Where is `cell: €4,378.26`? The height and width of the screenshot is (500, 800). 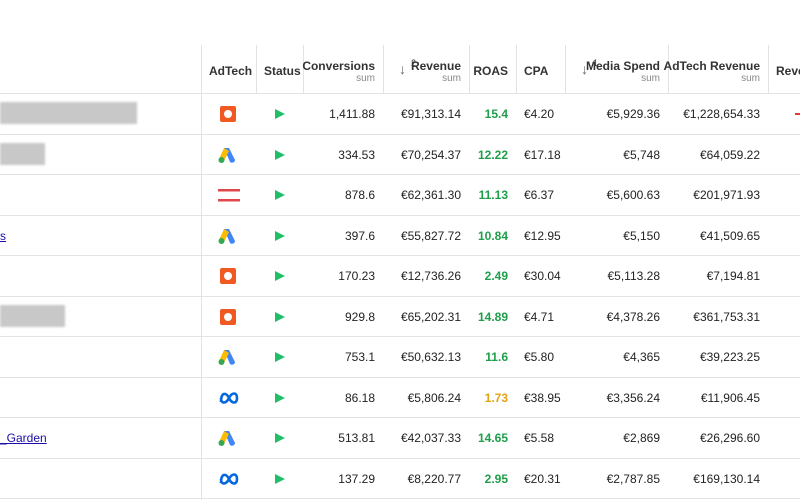 cell: €4,378.26 is located at coordinates (633, 316).